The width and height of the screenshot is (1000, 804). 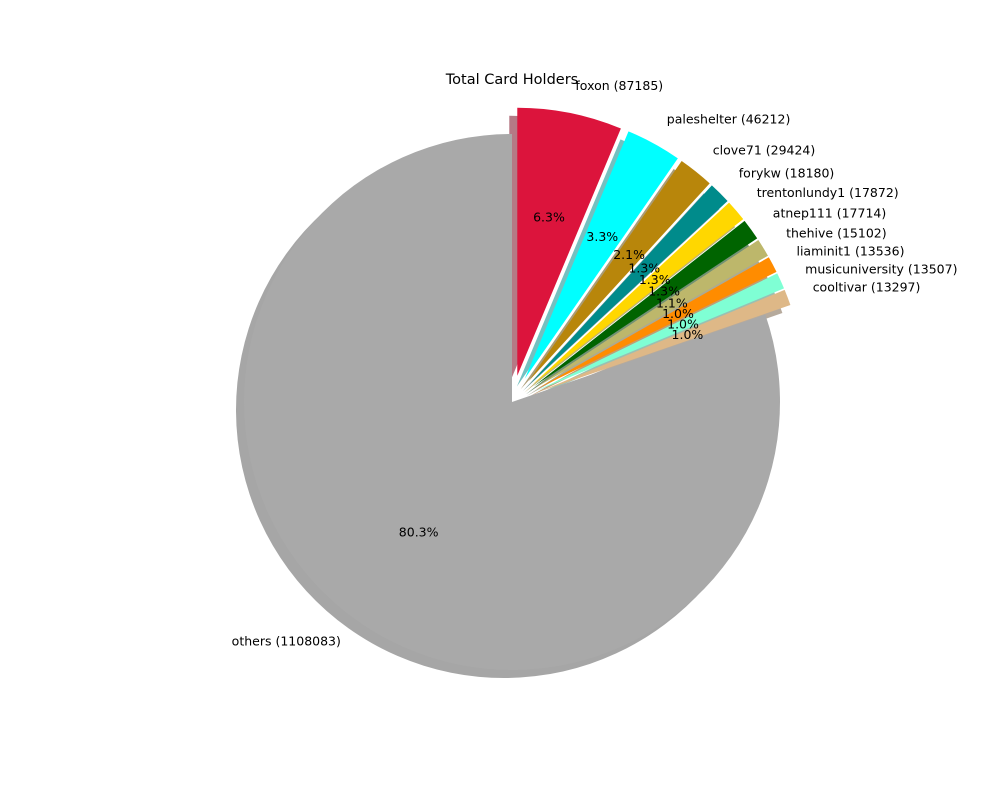 I want to click on slice-label: foxon (87185), so click(x=619, y=85).